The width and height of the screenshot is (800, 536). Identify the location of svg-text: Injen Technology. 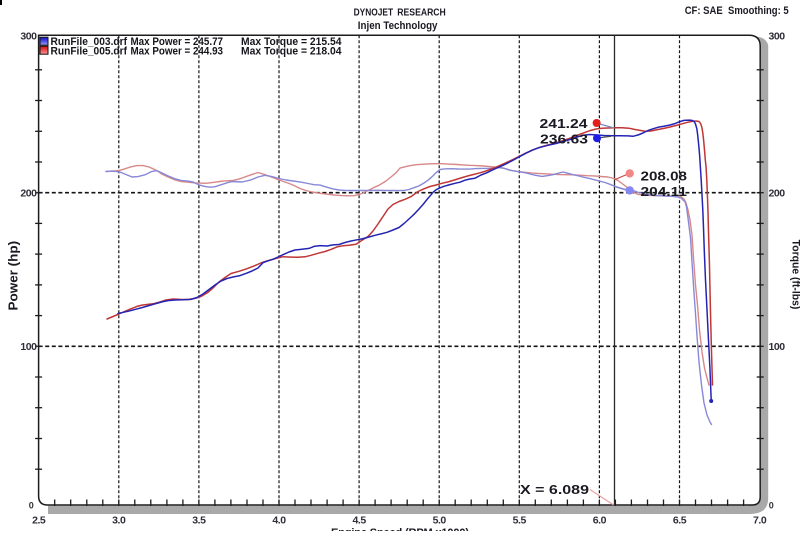
(398, 26).